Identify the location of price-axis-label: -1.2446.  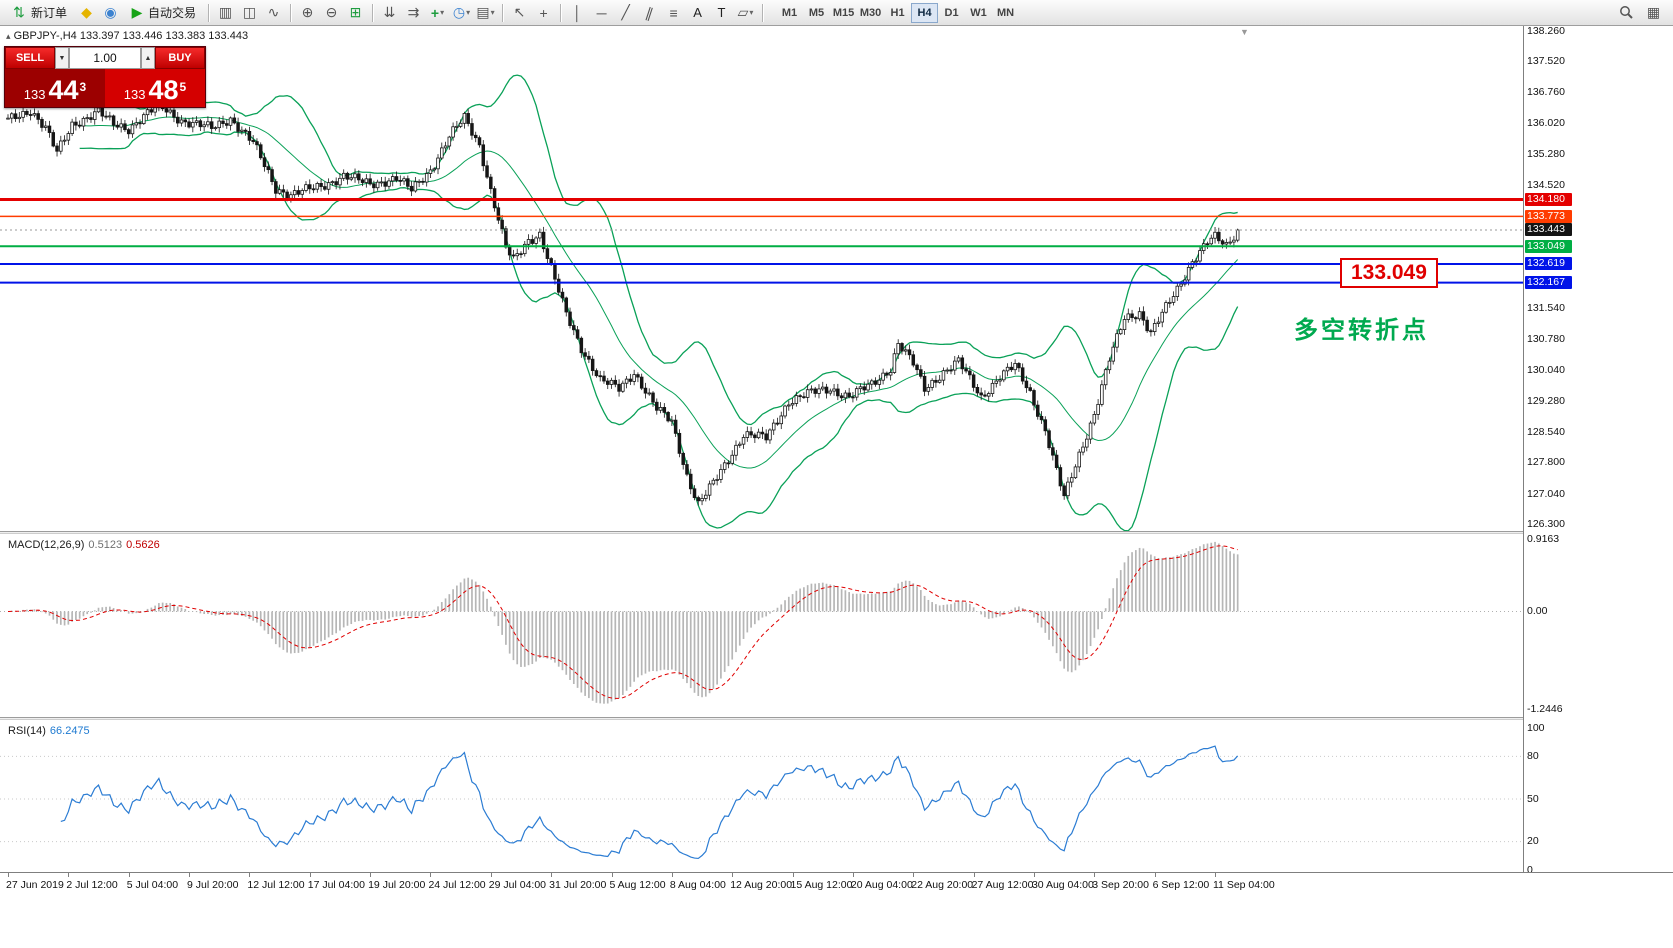
(1545, 709).